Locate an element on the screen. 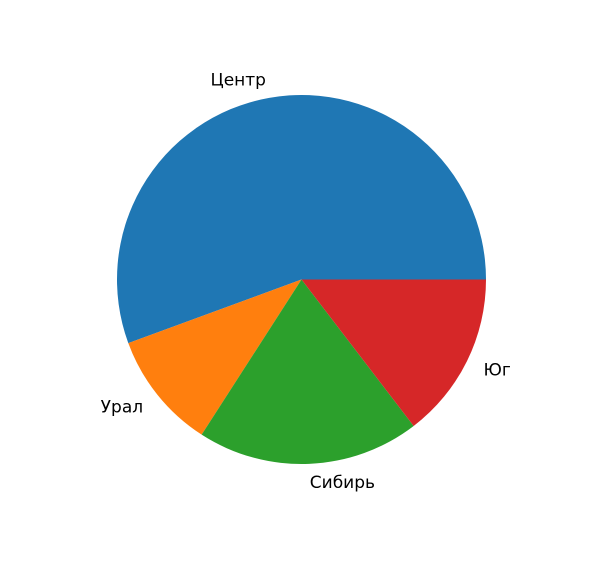 This screenshot has height=573, width=601. pie-slice-label-0: Центр is located at coordinates (238, 81).